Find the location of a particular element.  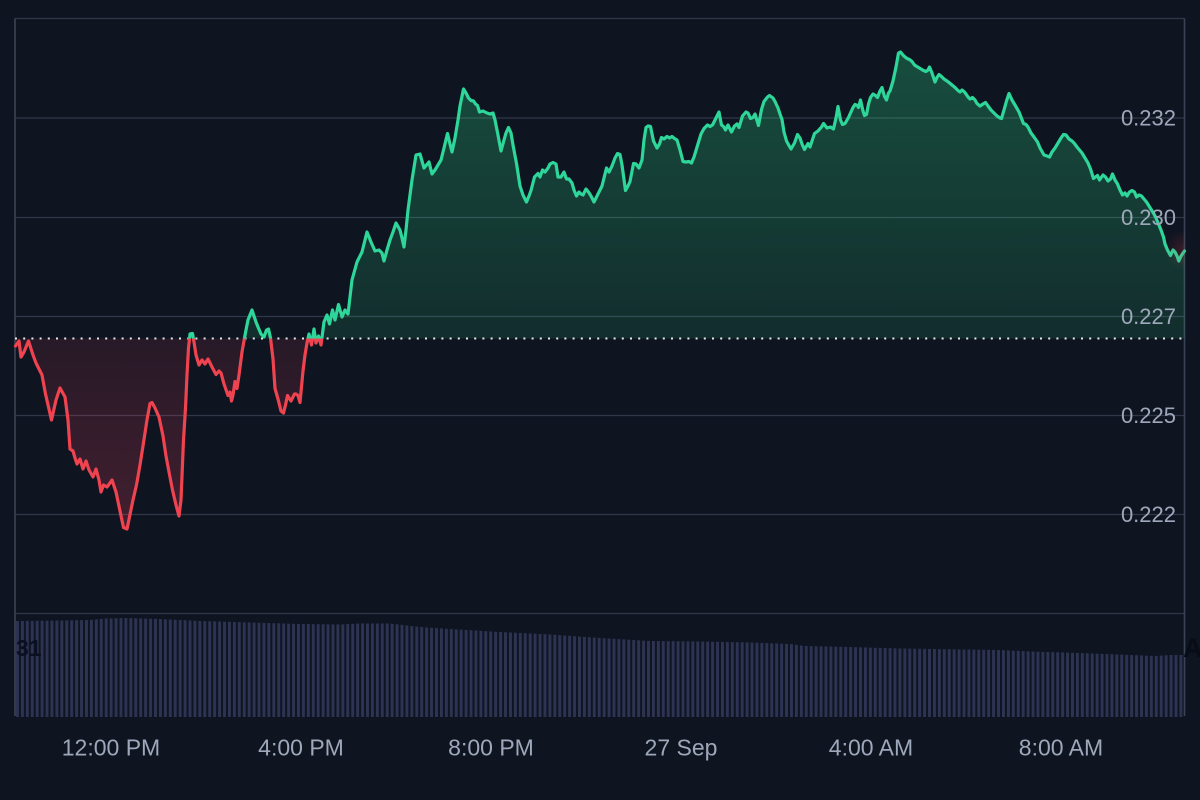

svg-text: 4:00 AM is located at coordinates (871, 748).